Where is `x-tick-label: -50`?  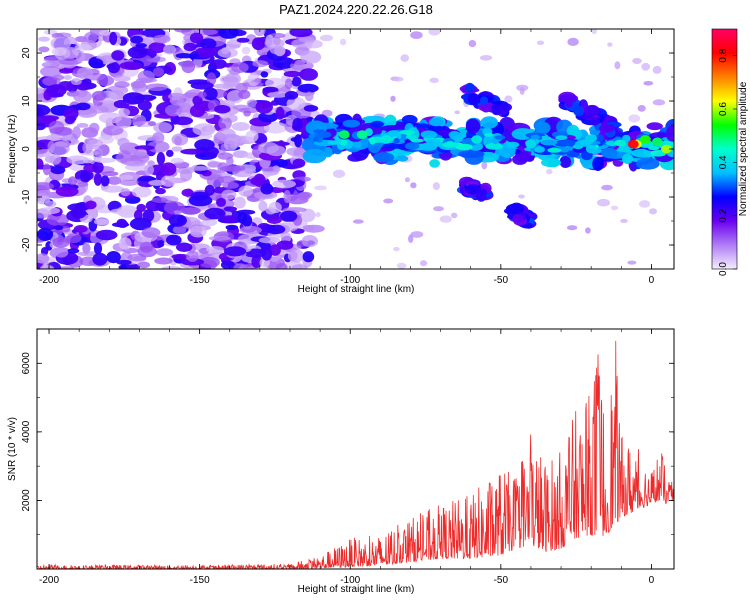 x-tick-label: -50 is located at coordinates (501, 580).